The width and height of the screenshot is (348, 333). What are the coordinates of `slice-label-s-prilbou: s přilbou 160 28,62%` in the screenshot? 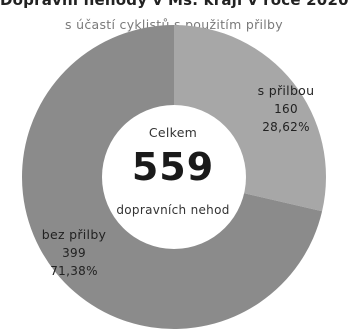 It's located at (286, 109).